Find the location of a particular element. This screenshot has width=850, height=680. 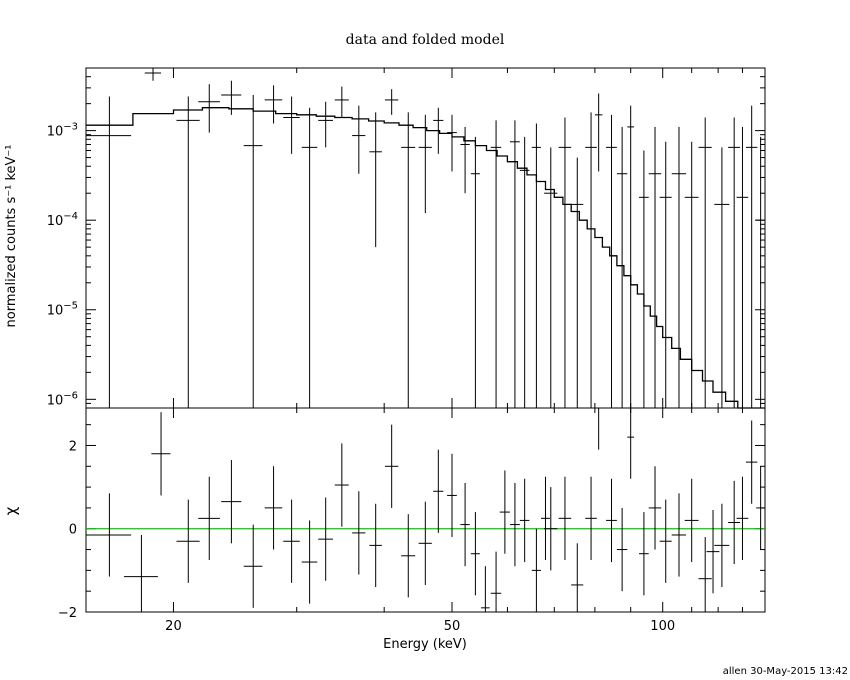

y-axis-label-top: normalized counts s⁻¹ keV⁻¹ is located at coordinates (11, 236).